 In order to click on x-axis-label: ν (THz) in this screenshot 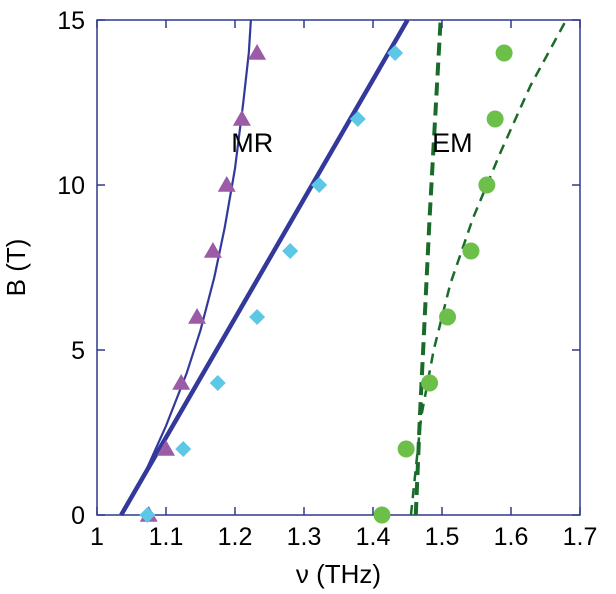, I will do `click(338, 574)`.